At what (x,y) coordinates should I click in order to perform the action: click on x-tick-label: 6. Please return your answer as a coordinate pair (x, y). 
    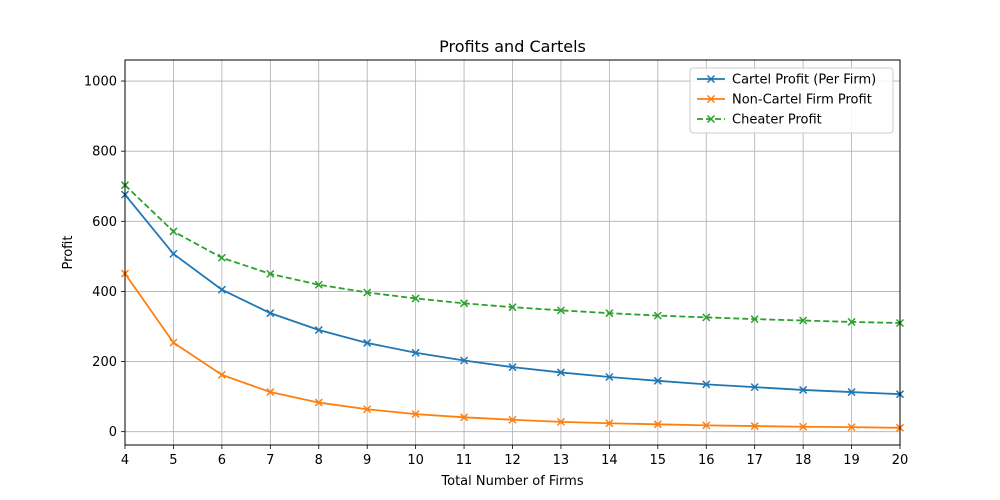
    Looking at the image, I should click on (222, 460).